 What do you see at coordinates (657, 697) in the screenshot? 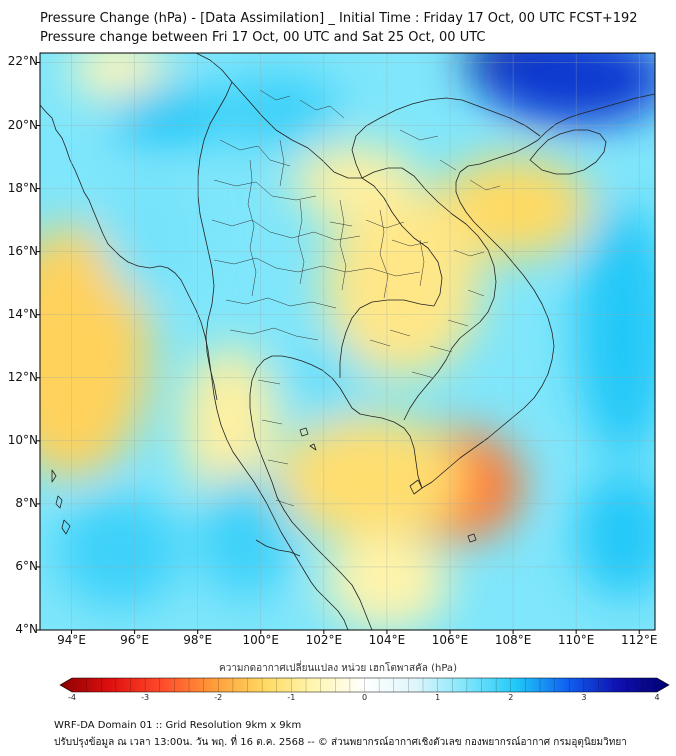
I see `colorbar-tick-label: 4` at bounding box center [657, 697].